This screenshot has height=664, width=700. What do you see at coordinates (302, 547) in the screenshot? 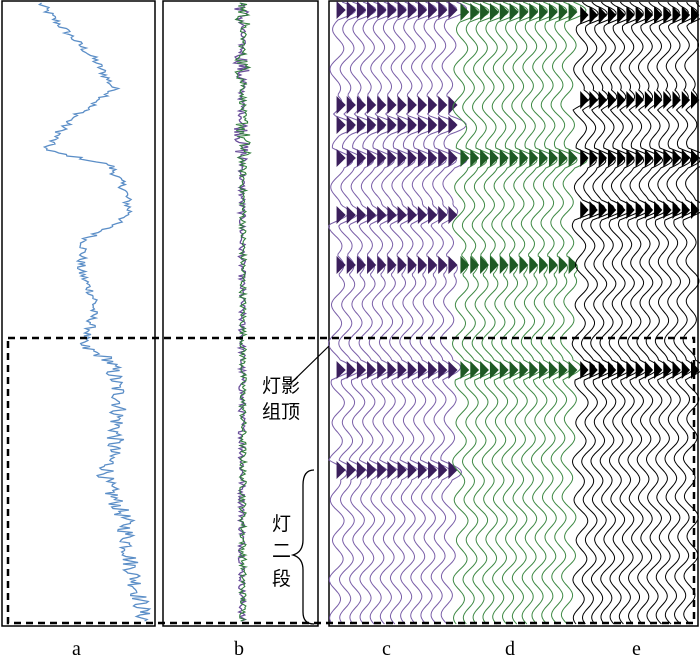
I see `member-brace` at bounding box center [302, 547].